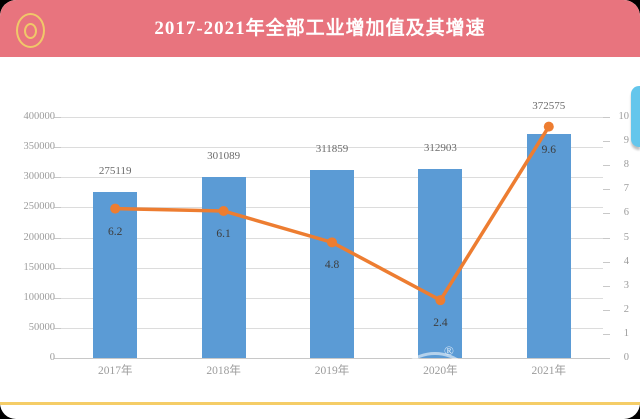  Describe the element at coordinates (626, 237) in the screenshot. I see `y-axis-label-right: 5` at that location.